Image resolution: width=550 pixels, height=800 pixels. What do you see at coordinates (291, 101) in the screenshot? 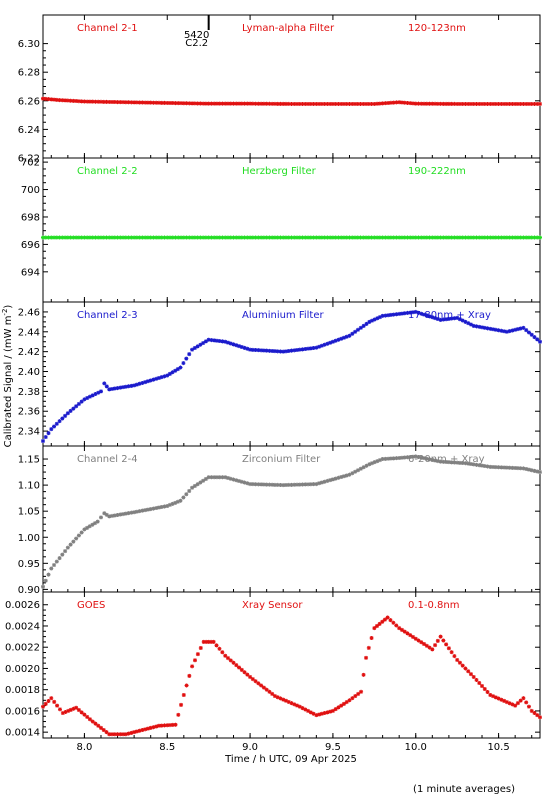
I see `channel-2-1-series` at bounding box center [291, 101].